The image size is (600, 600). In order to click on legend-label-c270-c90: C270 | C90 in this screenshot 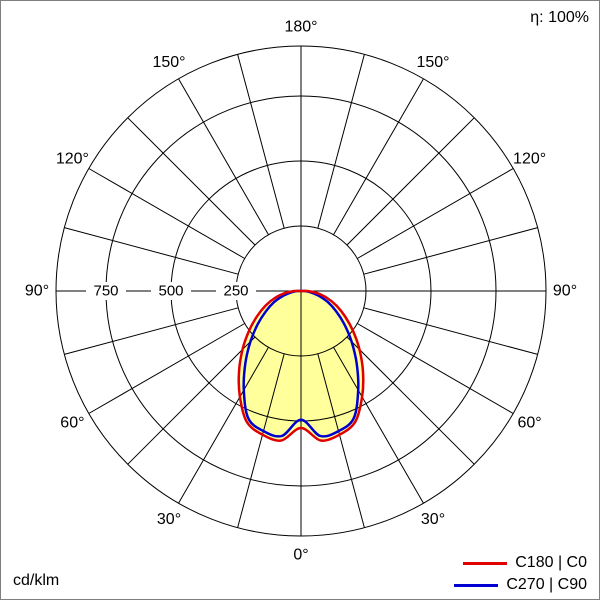, I will do `click(546, 584)`.